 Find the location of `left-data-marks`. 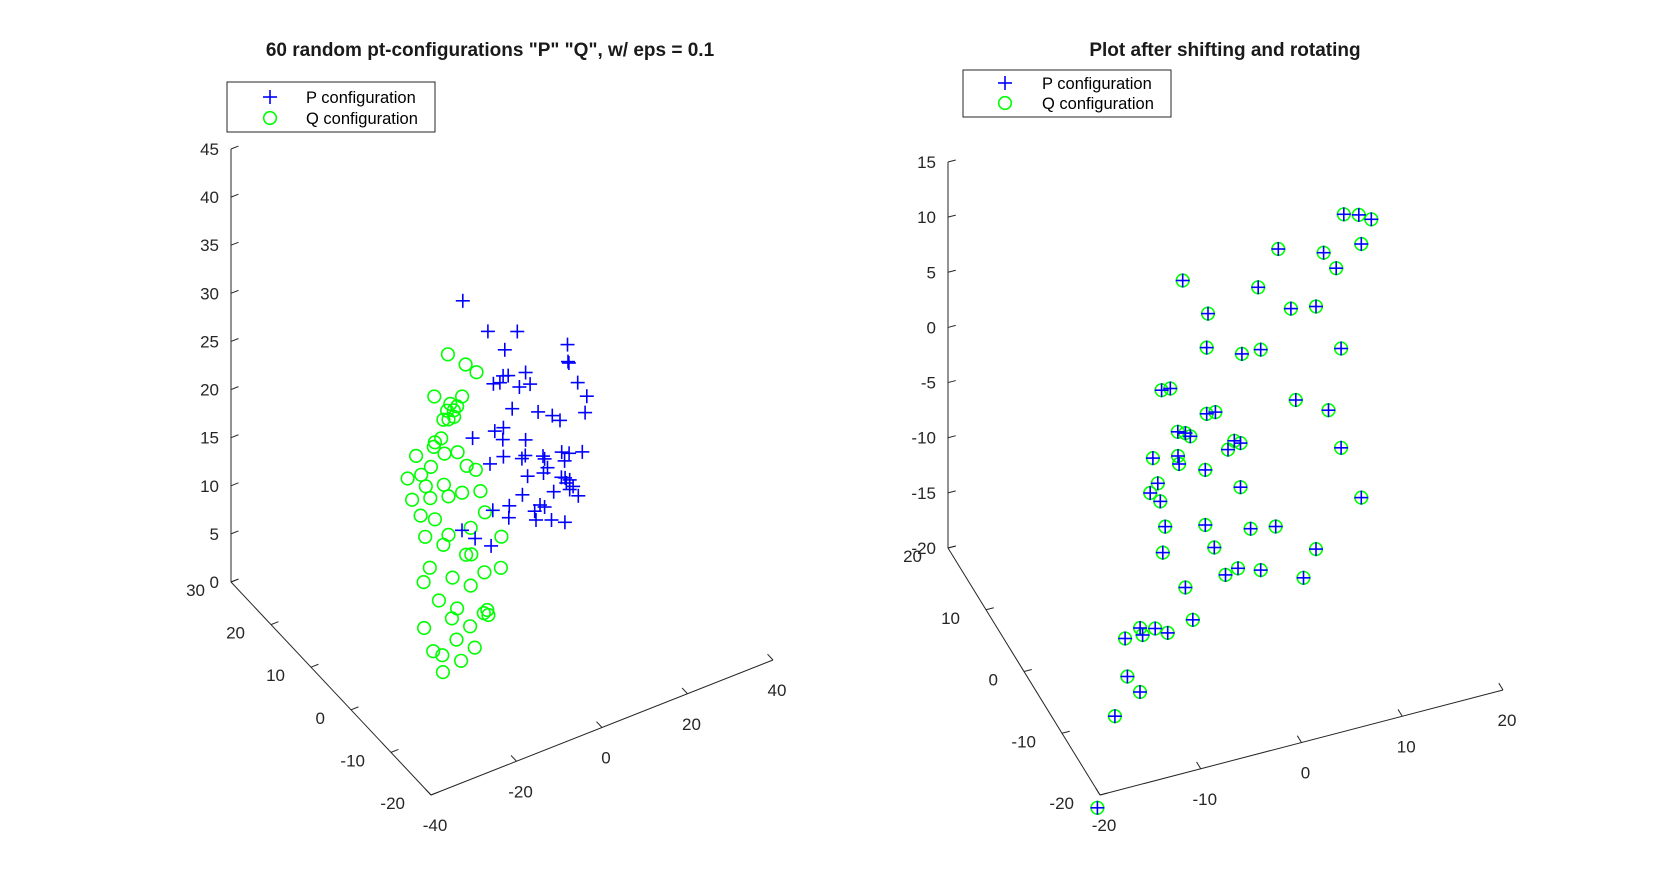

left-data-marks is located at coordinates (497, 486).